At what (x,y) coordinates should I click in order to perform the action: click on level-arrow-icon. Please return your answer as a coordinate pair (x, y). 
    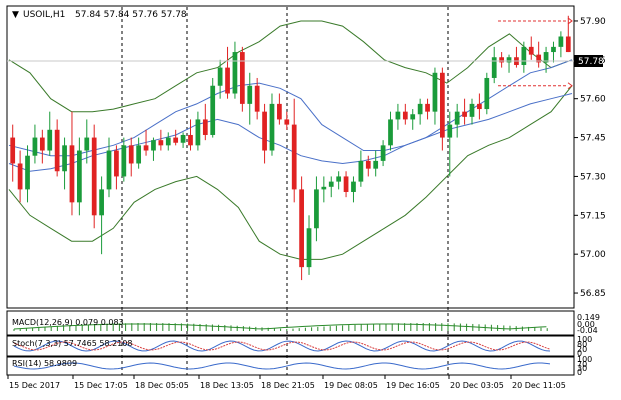
    Looking at the image, I should click on (570, 86).